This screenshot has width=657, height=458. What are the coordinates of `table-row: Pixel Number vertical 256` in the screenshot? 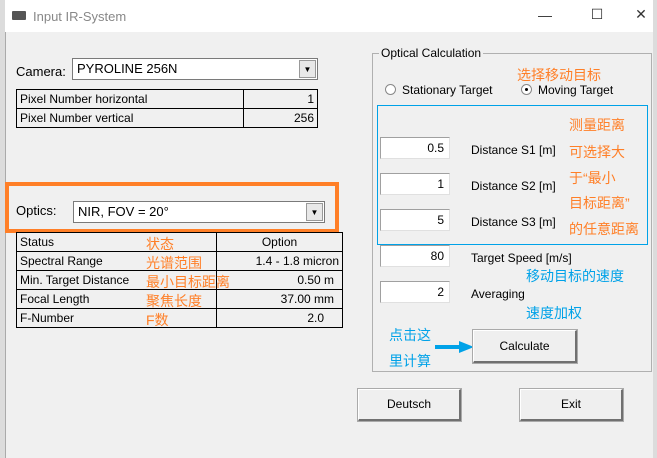 It's located at (167, 118).